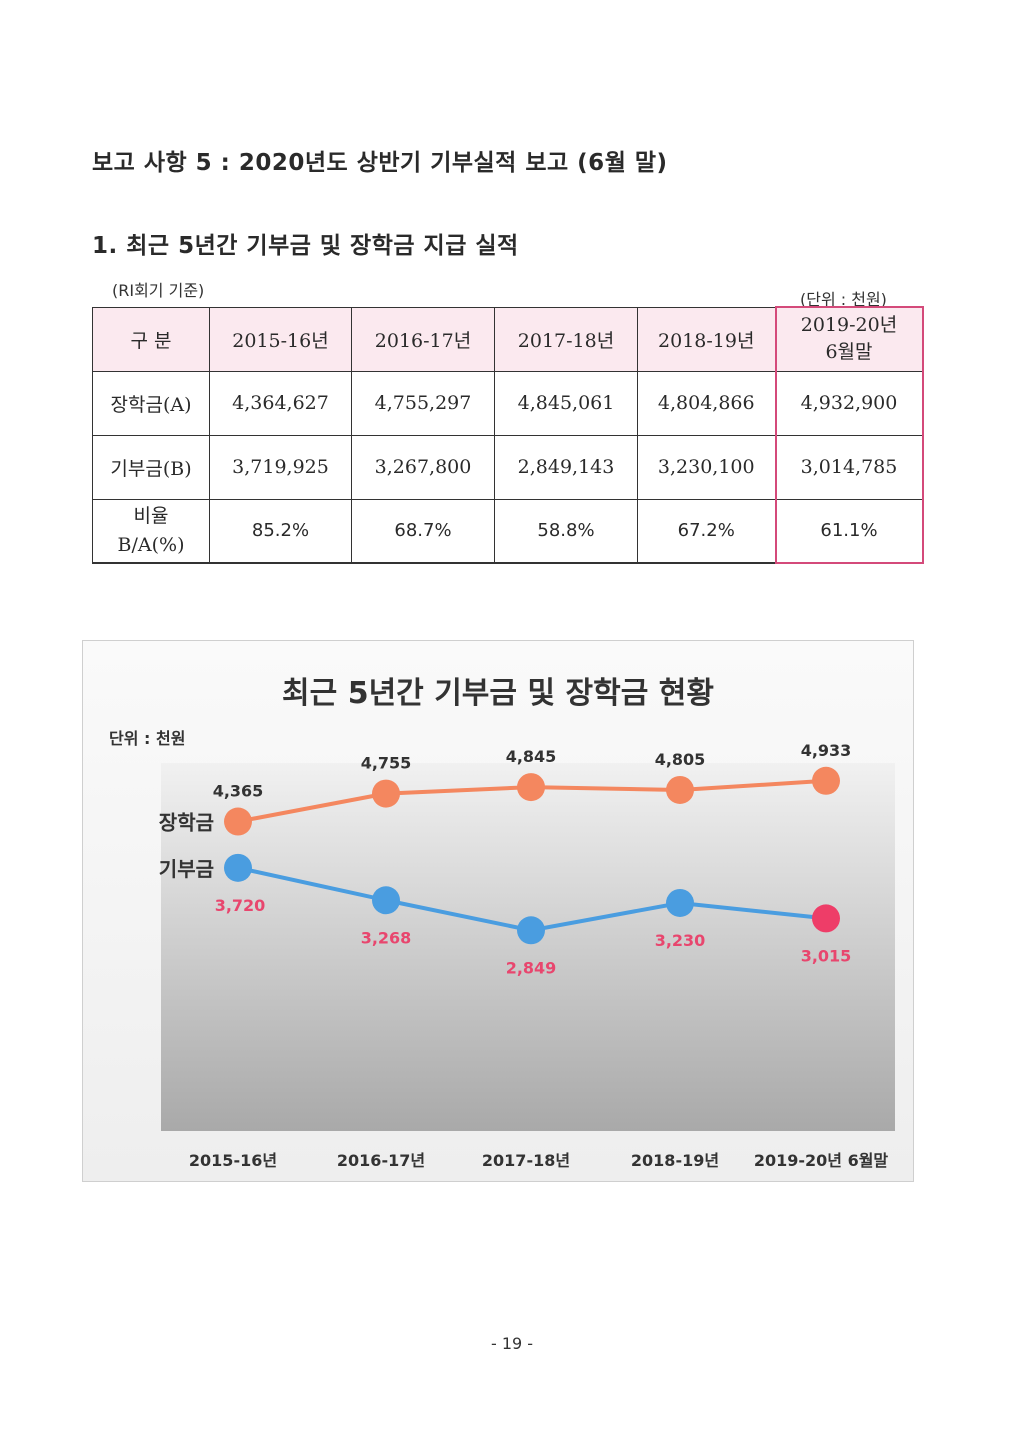 The height and width of the screenshot is (1448, 1024). Describe the element at coordinates (849, 531) in the screenshot. I see `table-cell: 61.1%` at that location.